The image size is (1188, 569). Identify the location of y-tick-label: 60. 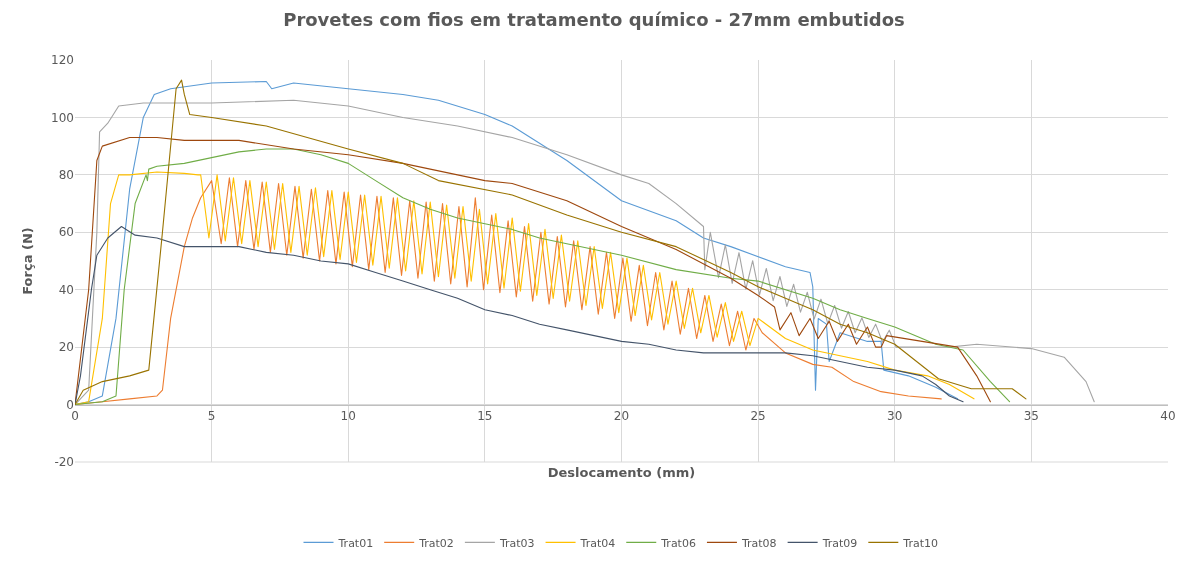
(66, 232).